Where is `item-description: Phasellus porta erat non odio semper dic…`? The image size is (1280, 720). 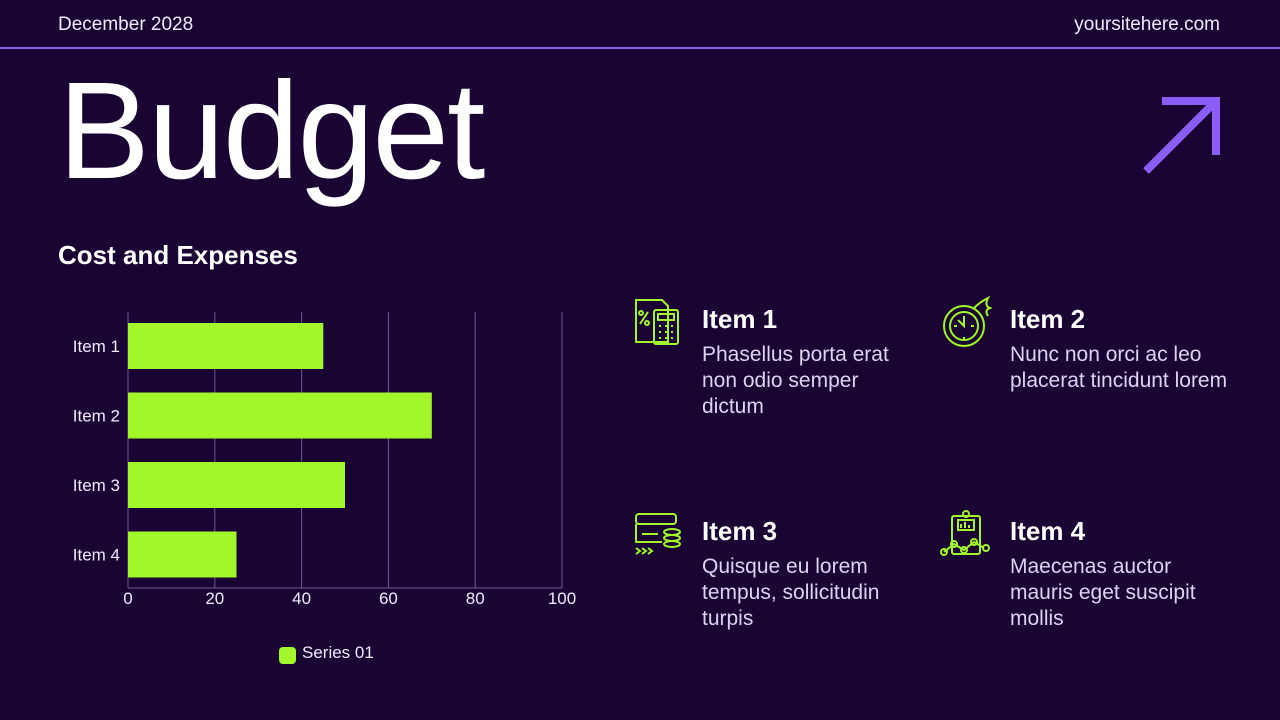 item-description: Phasellus porta erat non odio semper dic… is located at coordinates (795, 380).